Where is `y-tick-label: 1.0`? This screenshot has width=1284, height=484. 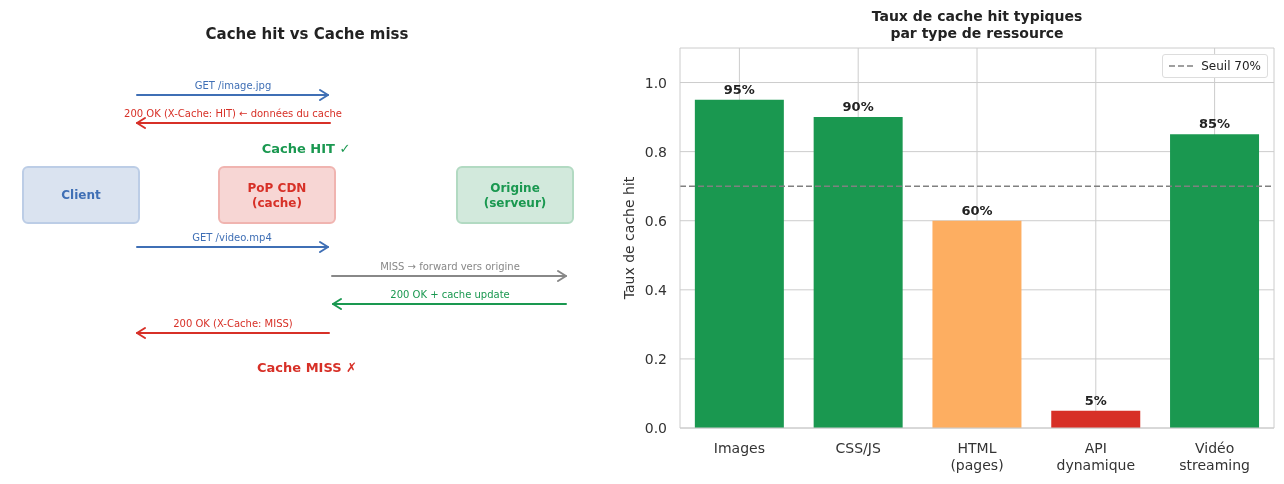 y-tick-label: 1.0 is located at coordinates (655, 82).